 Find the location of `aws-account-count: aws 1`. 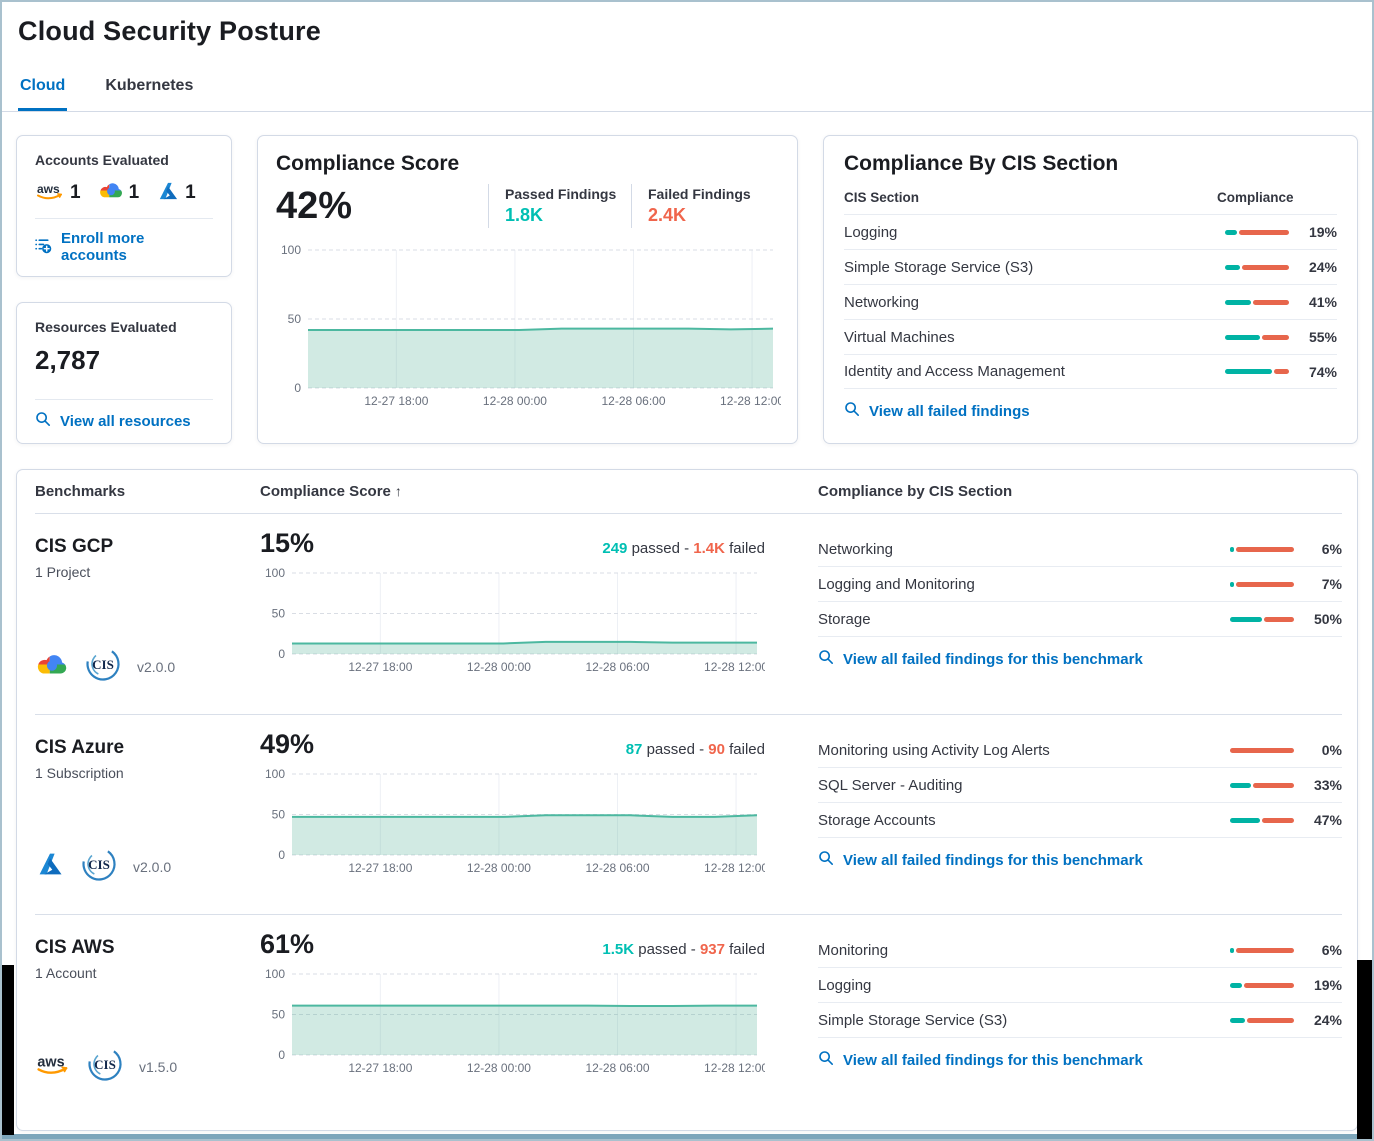

aws-account-count: aws 1 is located at coordinates (58, 193).